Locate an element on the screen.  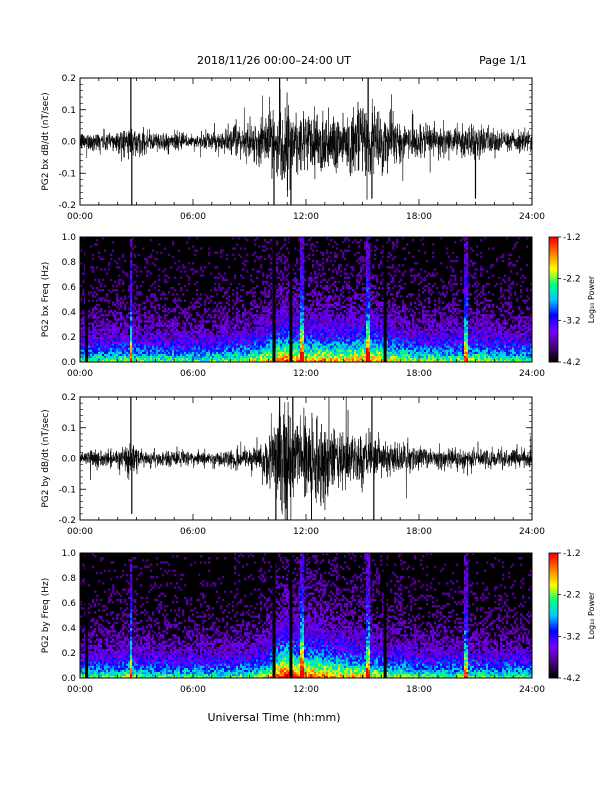
y-tick-label: 0.1 is located at coordinates (69, 111).